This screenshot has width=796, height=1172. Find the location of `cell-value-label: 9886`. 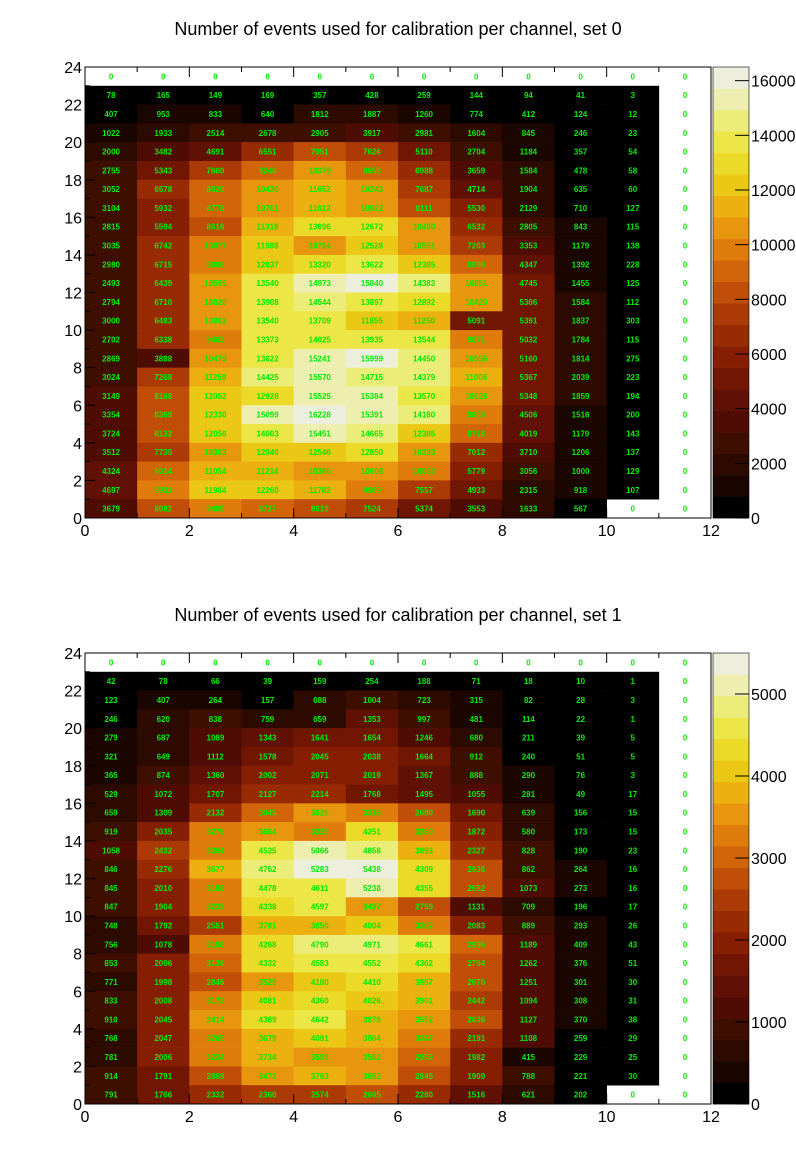

cell-value-label: 9886 is located at coordinates (476, 415).